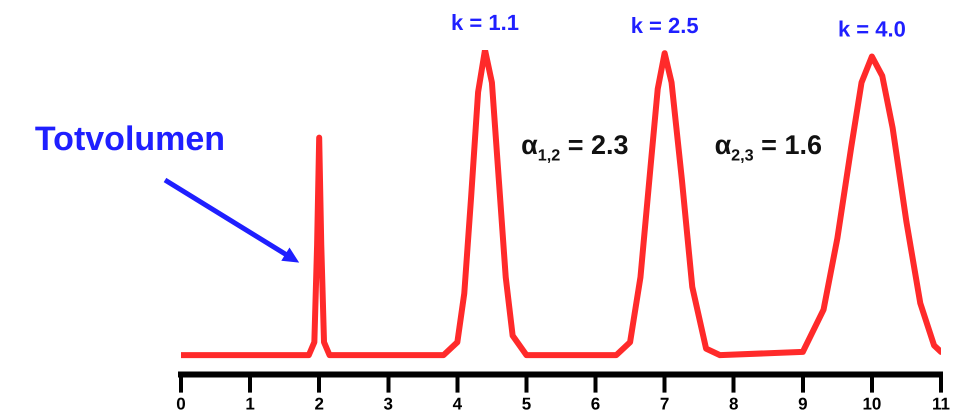  Describe the element at coordinates (181, 404) in the screenshot. I see `x-tick-label: 0` at that location.